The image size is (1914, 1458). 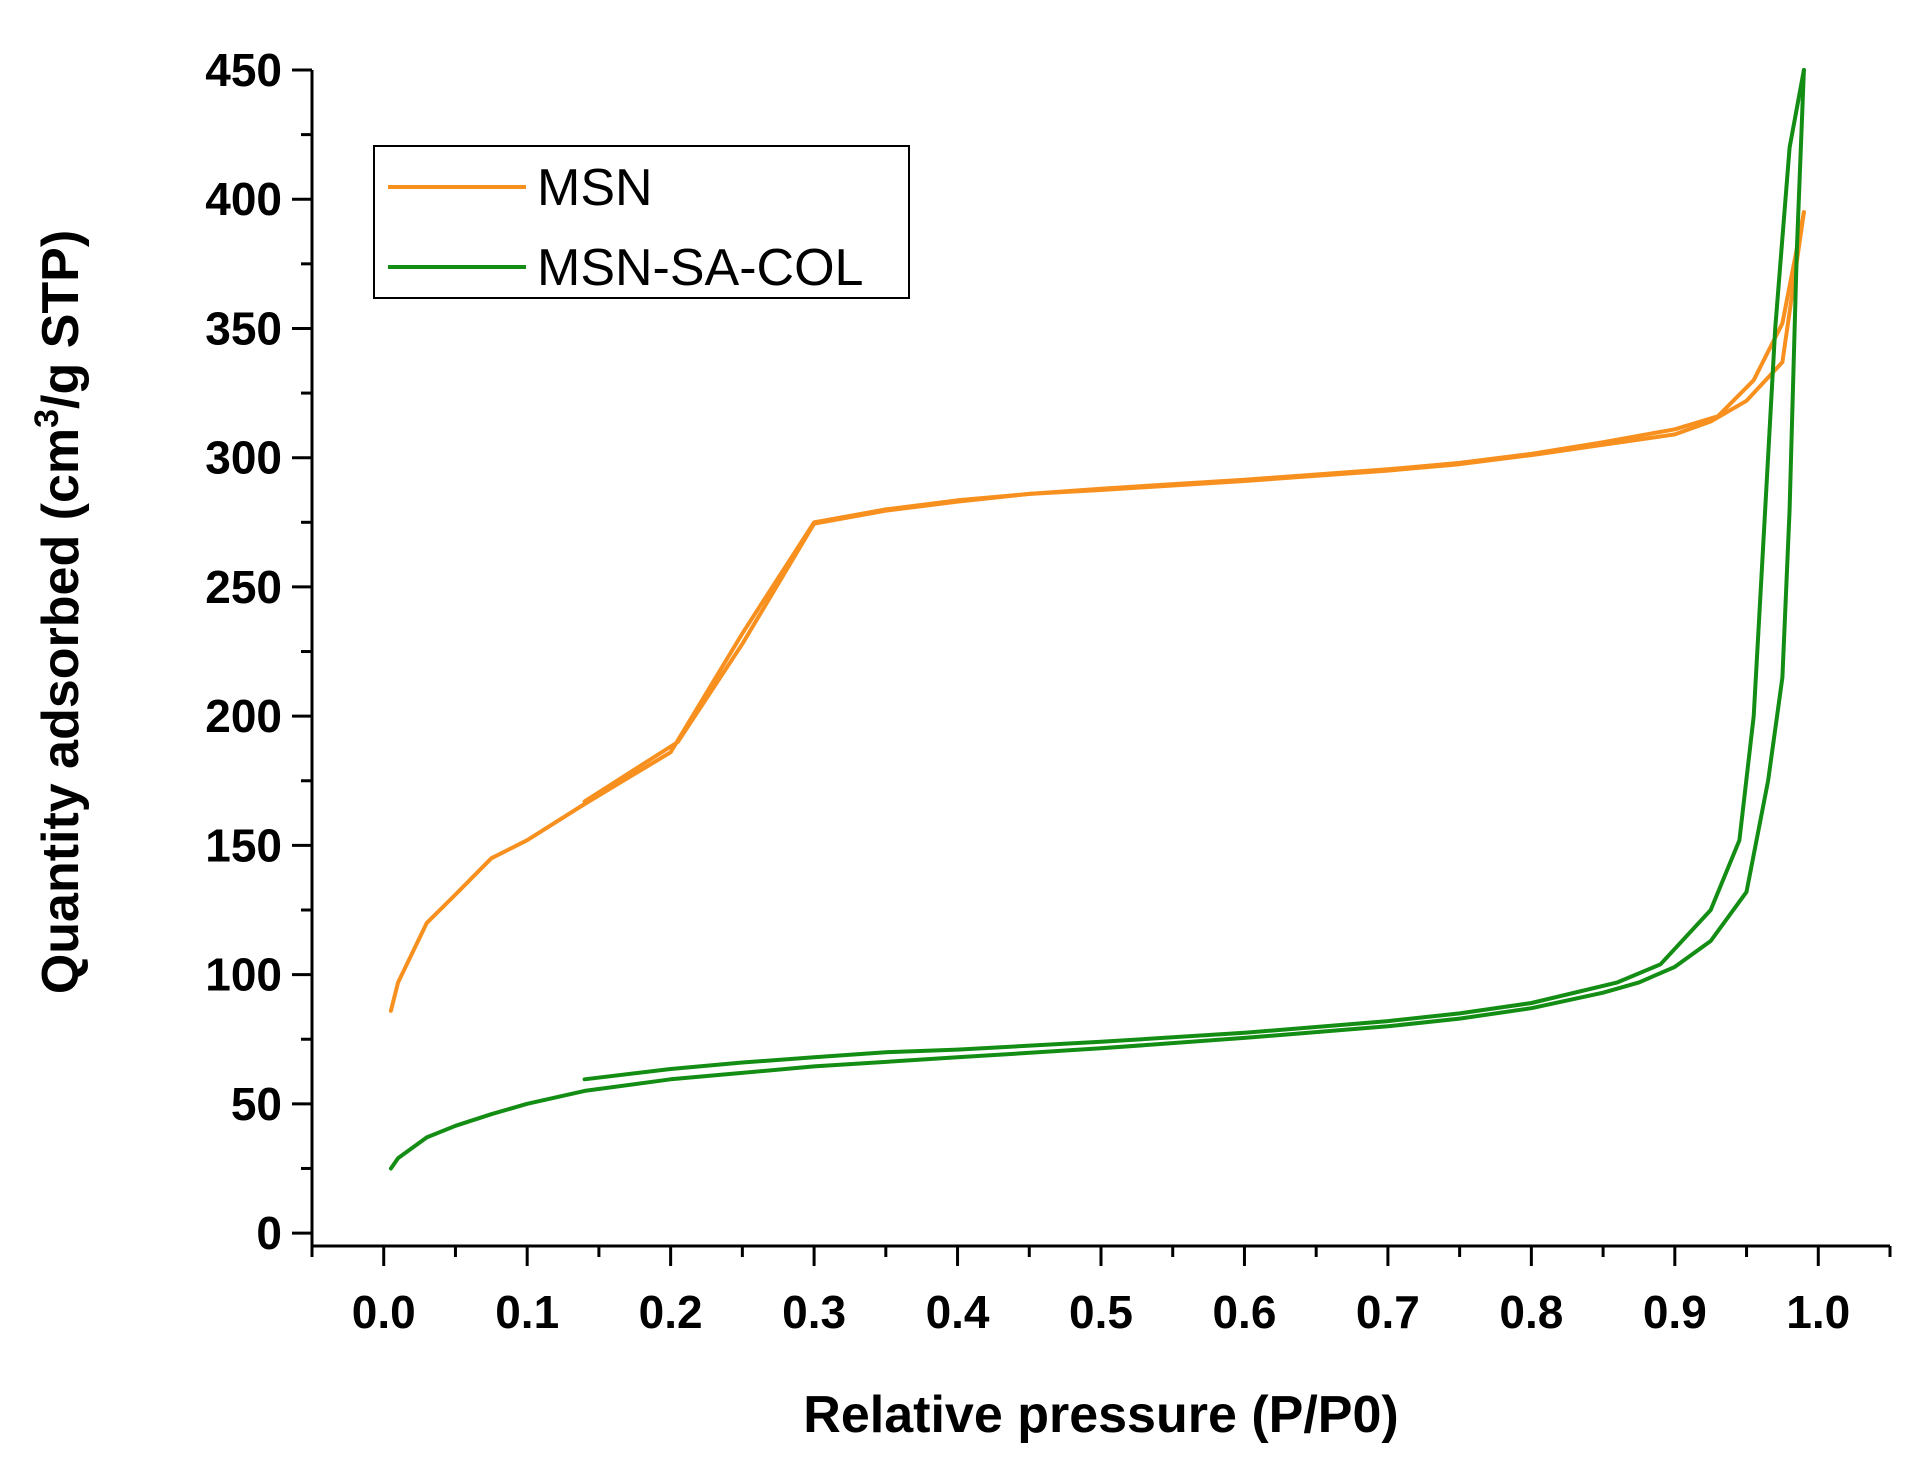 What do you see at coordinates (814, 1312) in the screenshot?
I see `x-tick-label: 0.3` at bounding box center [814, 1312].